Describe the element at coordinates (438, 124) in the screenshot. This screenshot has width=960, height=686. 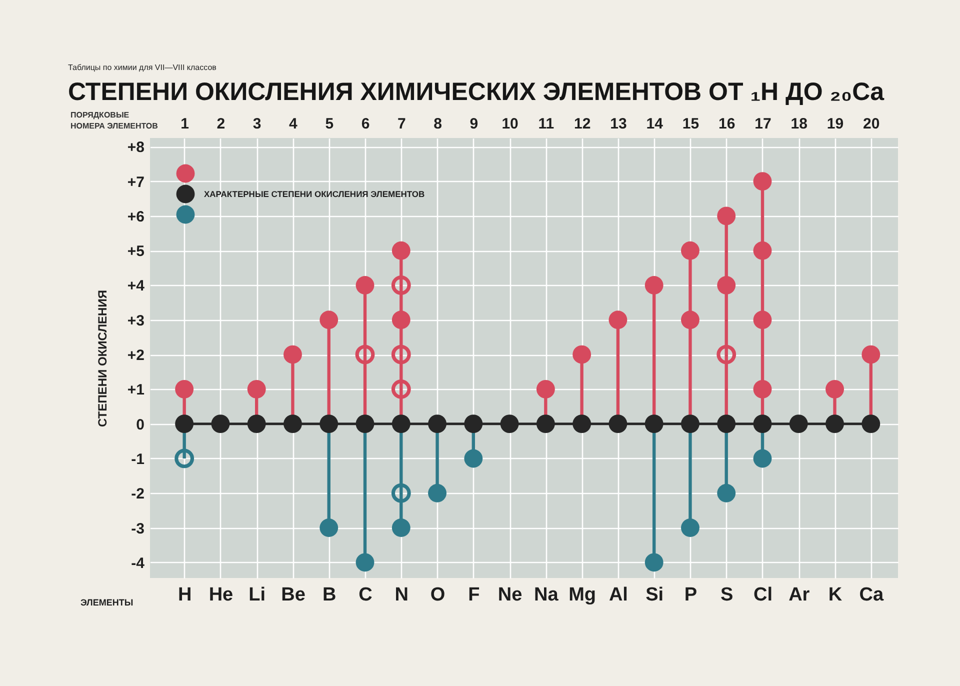
I see `x2-tick-label: 8` at that location.